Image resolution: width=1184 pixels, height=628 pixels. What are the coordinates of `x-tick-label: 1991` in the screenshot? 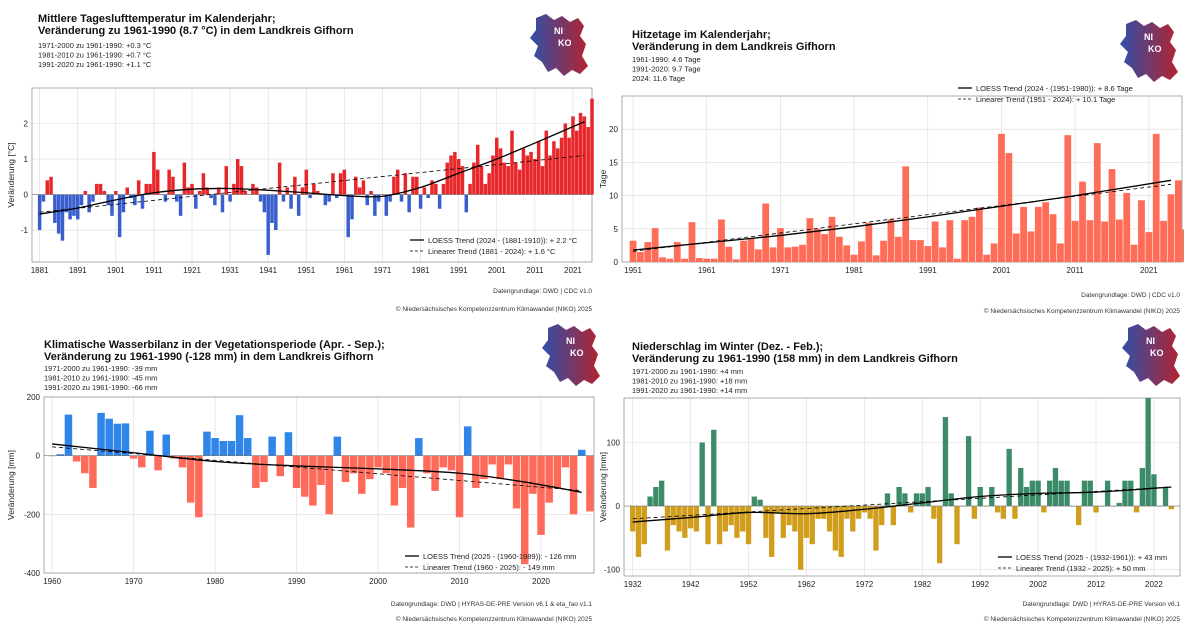 It's located at (459, 270).